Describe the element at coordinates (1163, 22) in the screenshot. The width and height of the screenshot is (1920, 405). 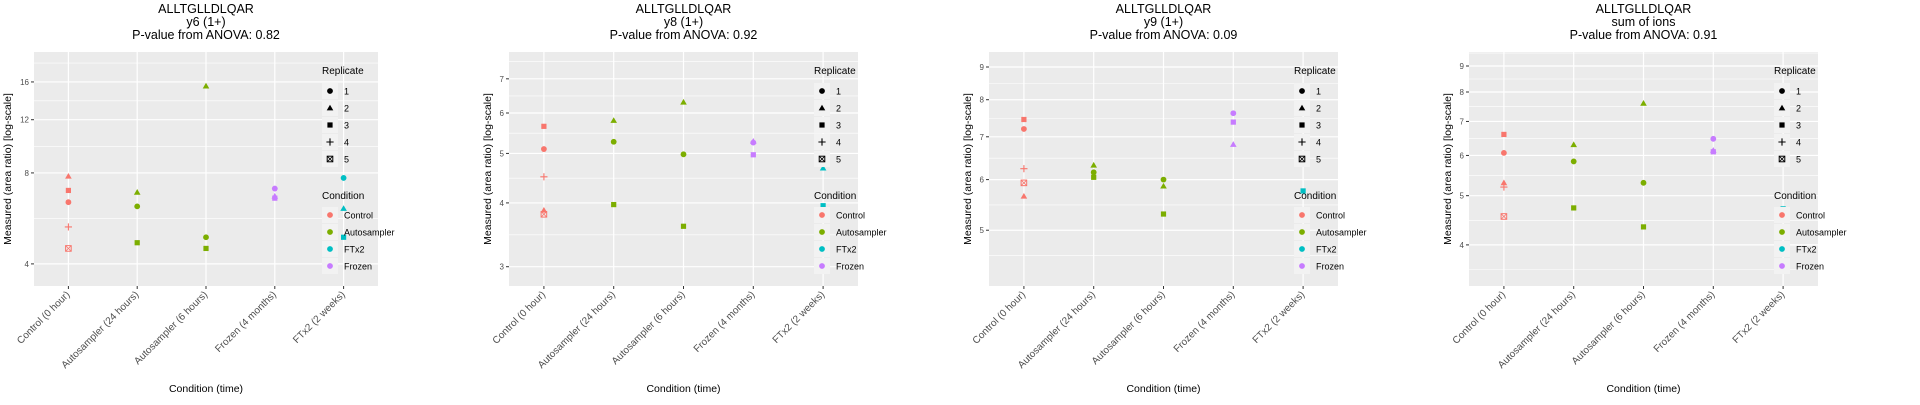
I see `chart-subtitle: y9 (1+)` at that location.